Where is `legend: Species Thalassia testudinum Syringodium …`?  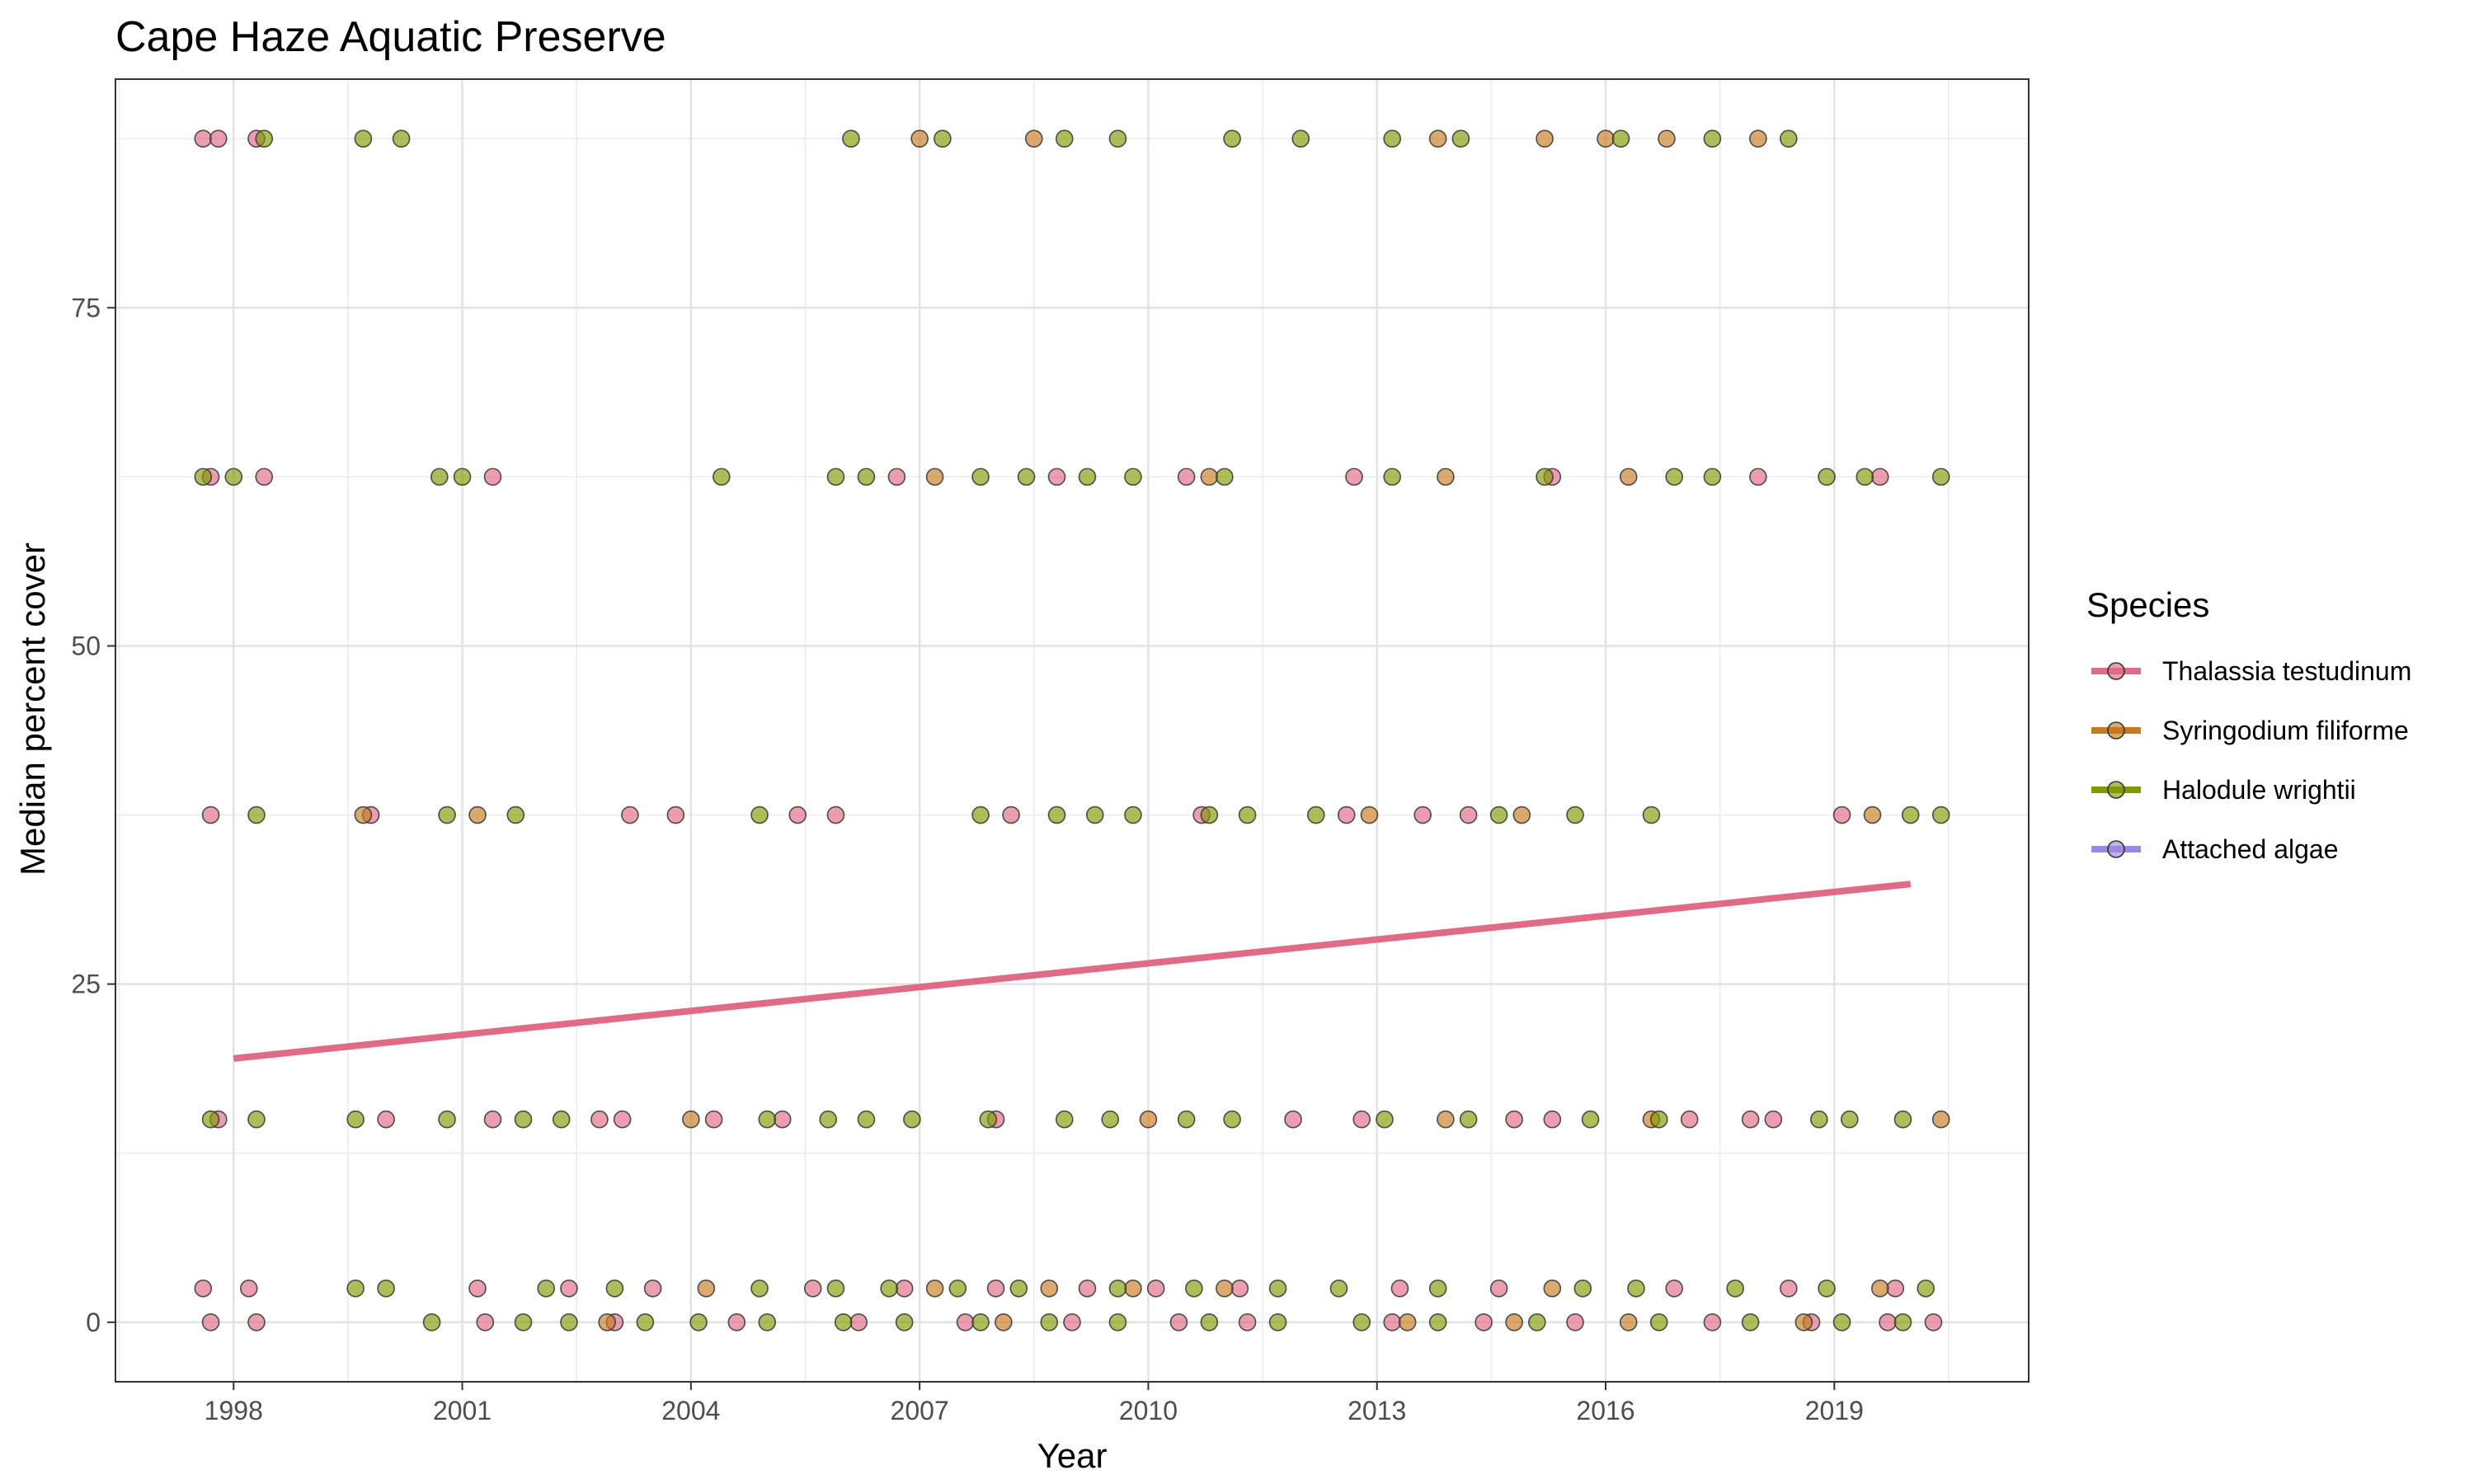
legend: Species Thalassia testudinum Syringodium … is located at coordinates (2248, 724).